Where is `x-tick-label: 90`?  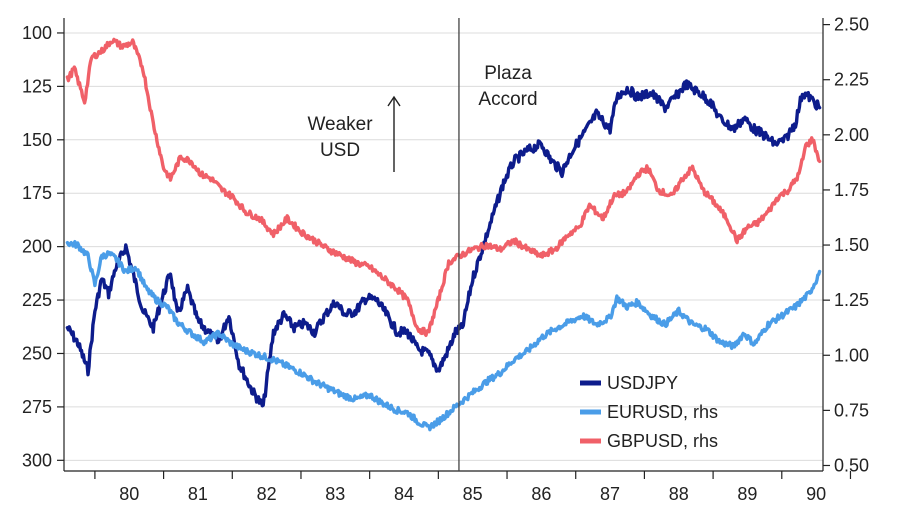
x-tick-label: 90 is located at coordinates (816, 494).